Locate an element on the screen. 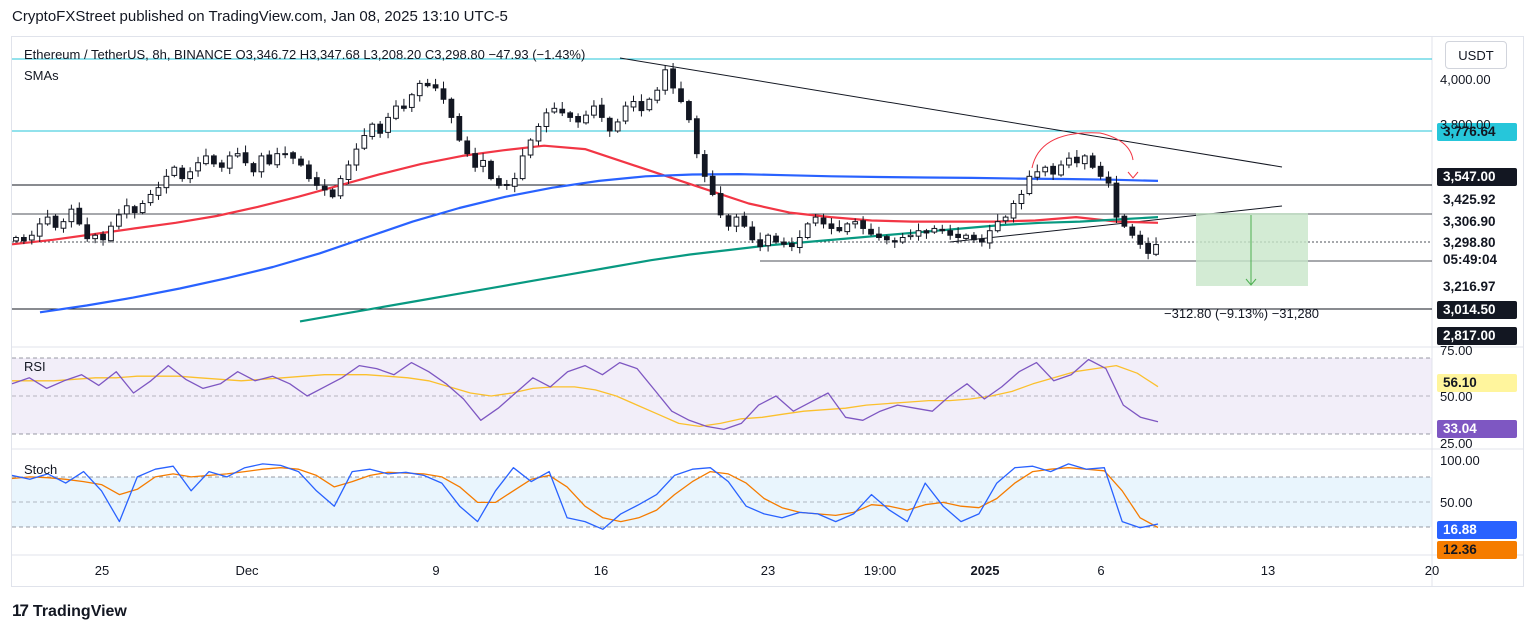 This screenshot has width=1536, height=634. price-label: 3,216.97 is located at coordinates (1477, 287).